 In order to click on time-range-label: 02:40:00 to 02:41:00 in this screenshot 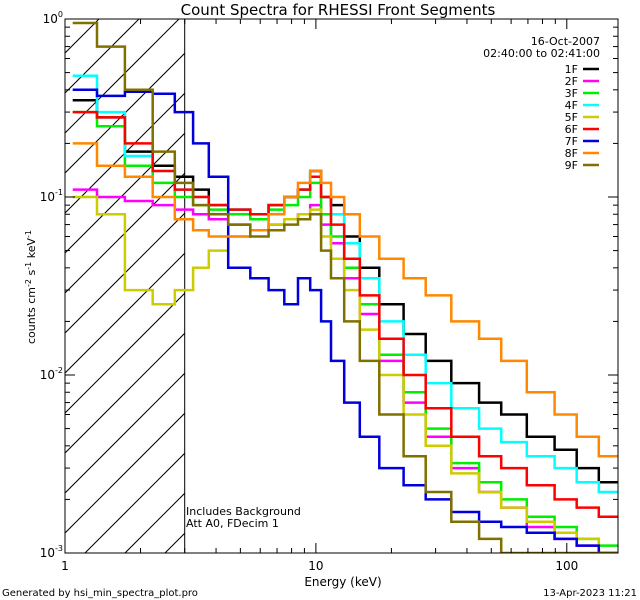, I will do `click(541, 53)`.